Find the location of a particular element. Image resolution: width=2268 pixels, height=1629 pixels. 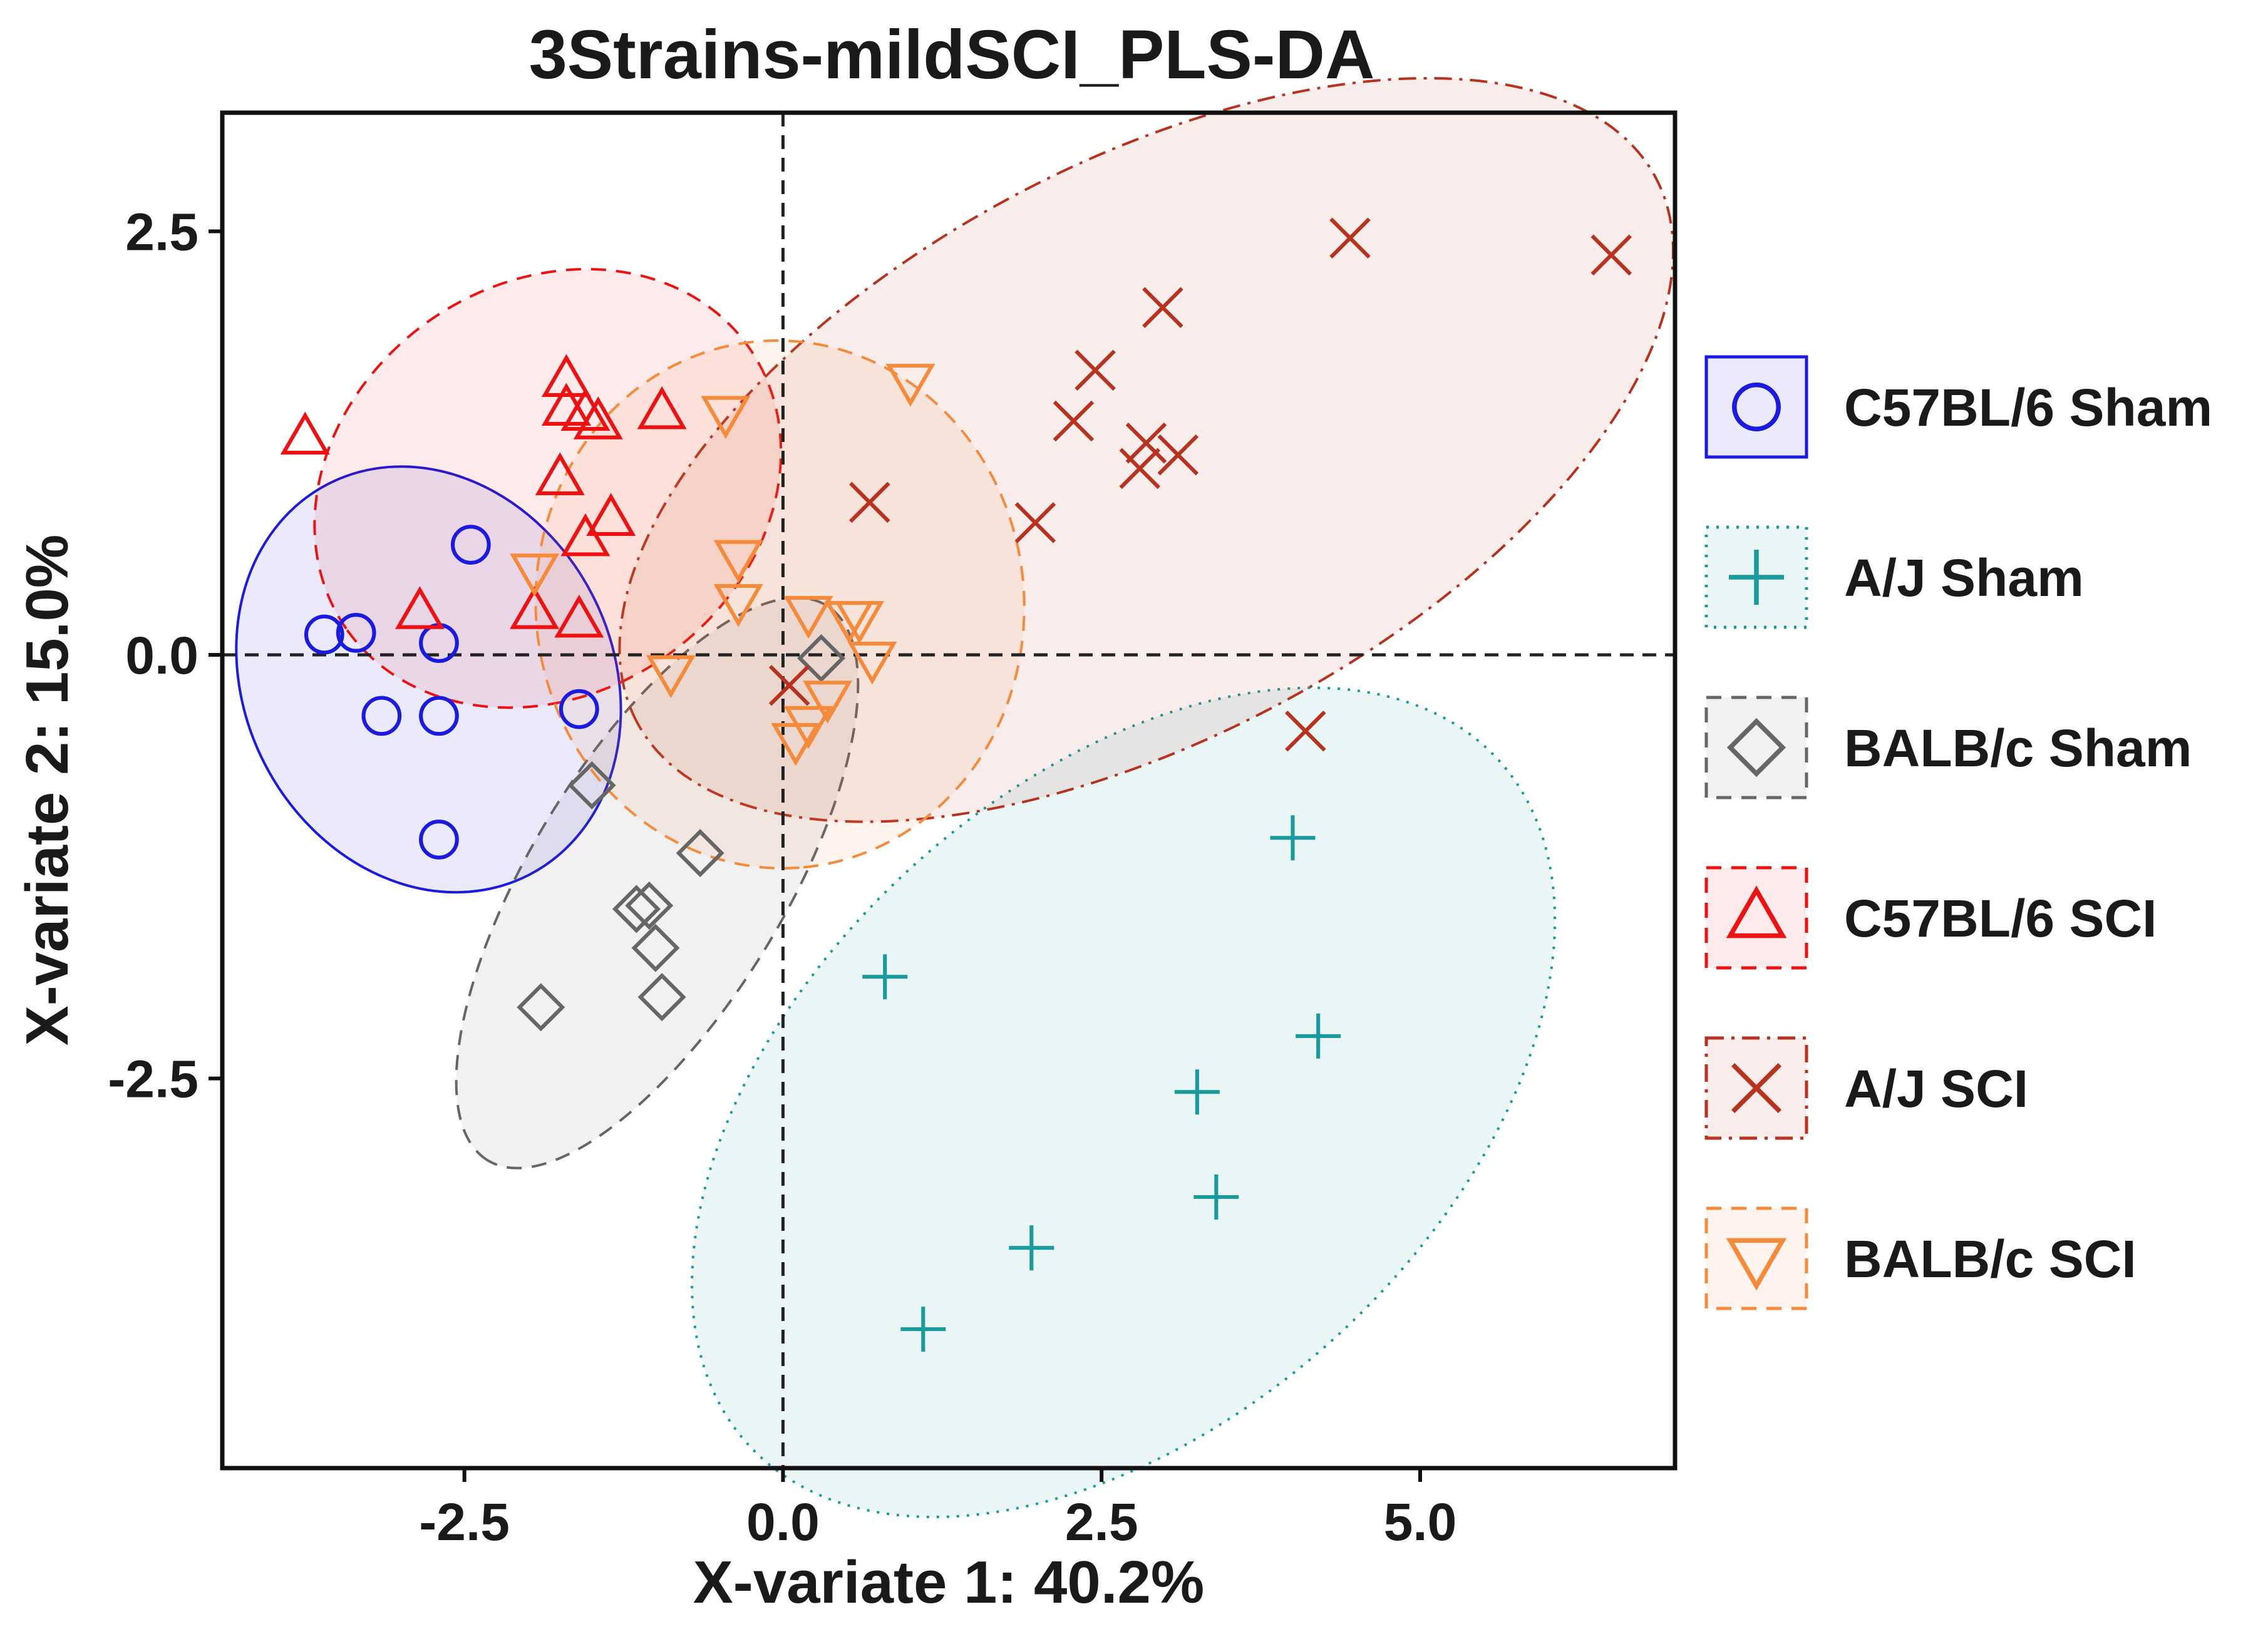

legend-item-a-j-sci: A/J SCI is located at coordinates (1866, 1088).